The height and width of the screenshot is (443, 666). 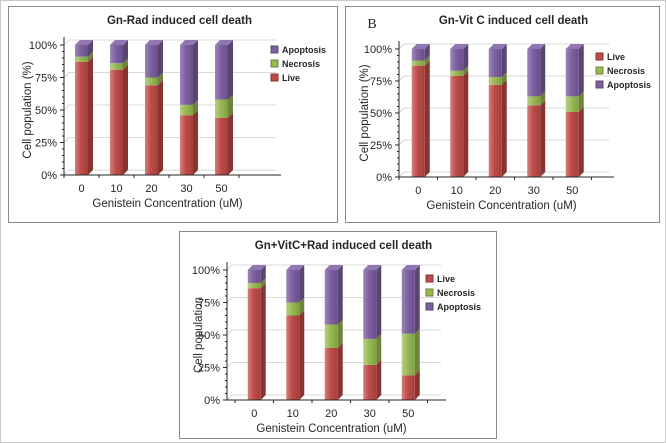 What do you see at coordinates (513, 21) in the screenshot?
I see `chart-title: Gn-Vit C induced cell death` at bounding box center [513, 21].